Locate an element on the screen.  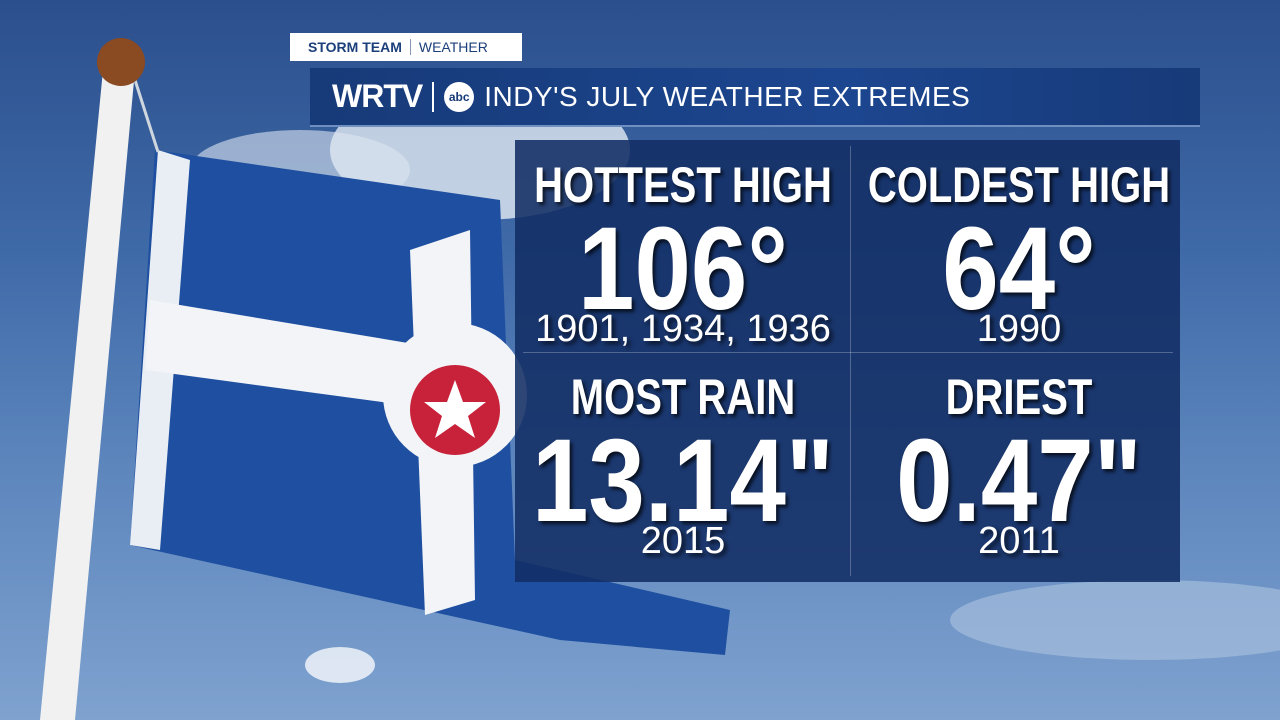
stat-cell: DRIEST 0.47" 2011 is located at coordinates (1019, 462).